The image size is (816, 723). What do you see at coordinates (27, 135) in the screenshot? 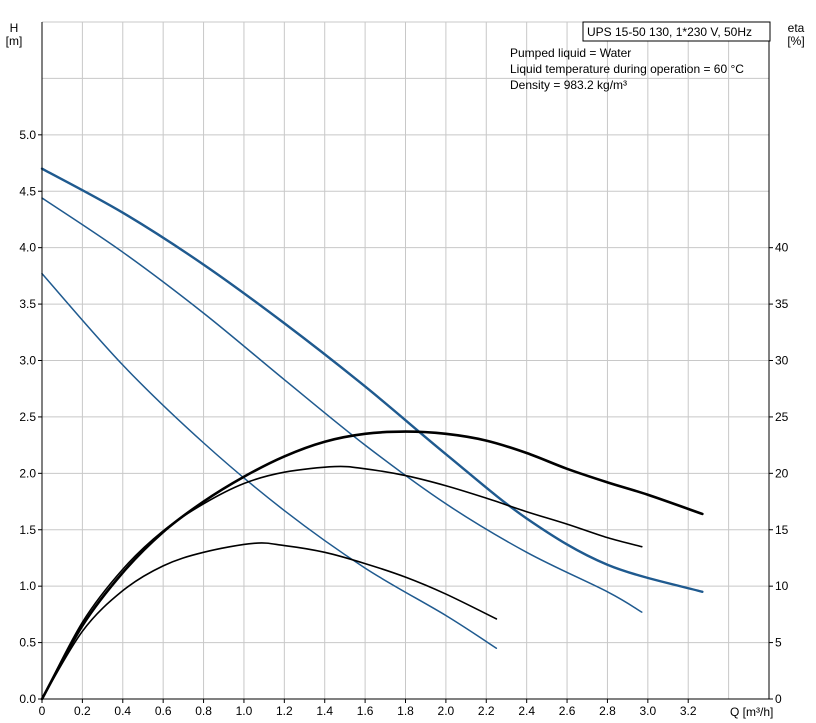
I see `y-left-tick-label: 5.0` at bounding box center [27, 135].